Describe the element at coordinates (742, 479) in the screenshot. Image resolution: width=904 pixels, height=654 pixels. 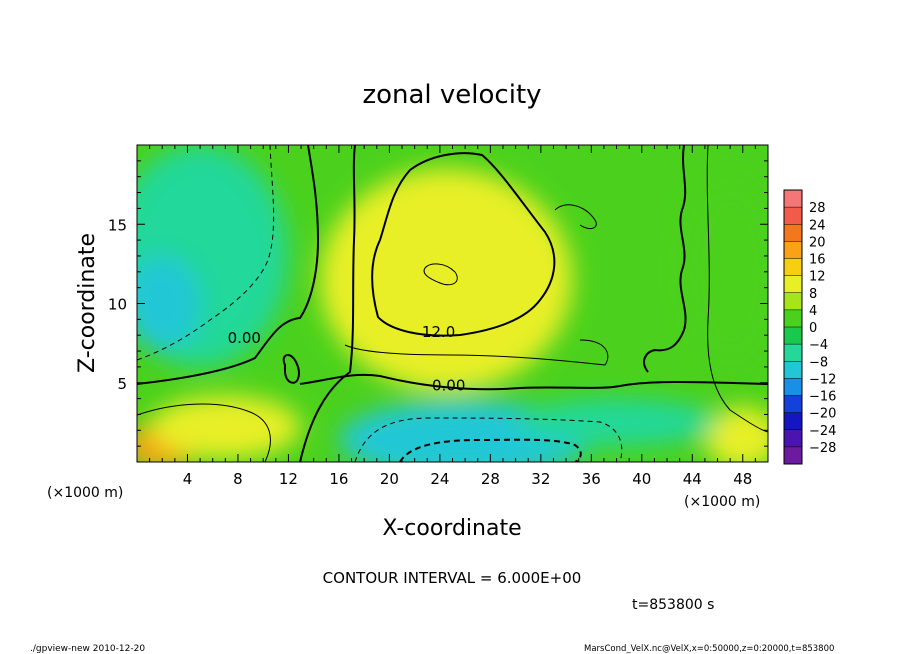
I see `x-tick-label: 48` at that location.